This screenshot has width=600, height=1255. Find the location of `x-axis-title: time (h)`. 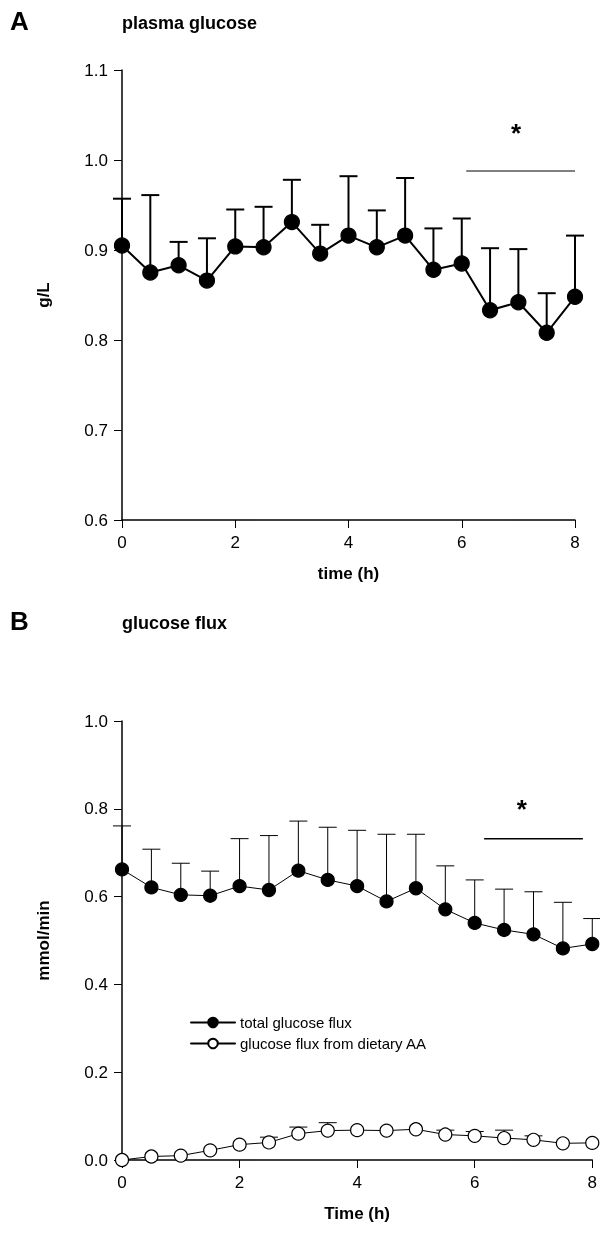

x-axis-title: time (h) is located at coordinates (348, 573).